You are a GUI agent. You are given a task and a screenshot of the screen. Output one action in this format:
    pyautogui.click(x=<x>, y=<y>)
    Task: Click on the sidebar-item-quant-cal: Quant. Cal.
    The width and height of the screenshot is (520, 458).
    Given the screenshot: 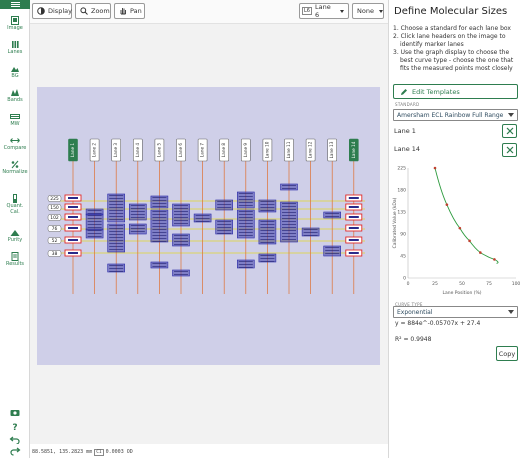 What is the action you would take?
    pyautogui.click(x=15, y=204)
    